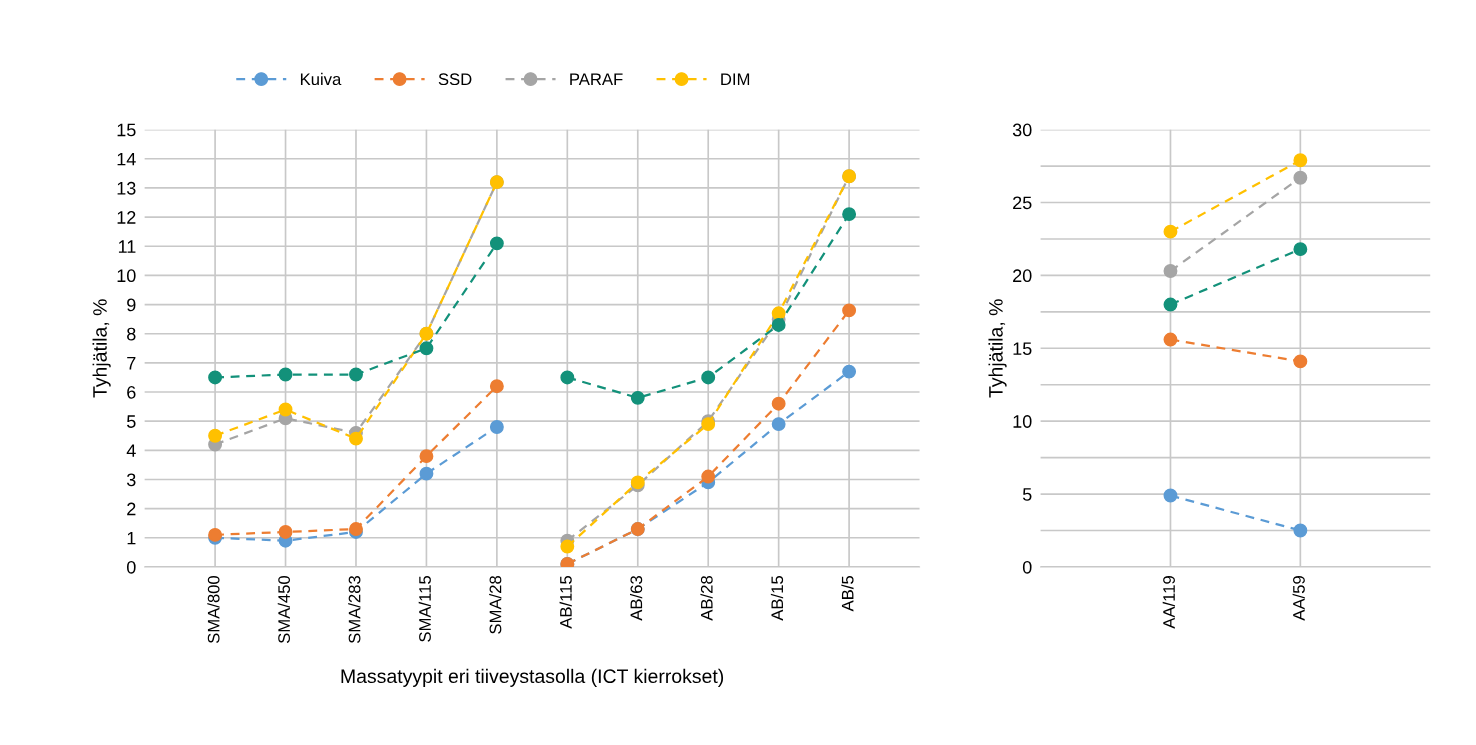 This screenshot has width=1476, height=745. What do you see at coordinates (1022, 276) in the screenshot?
I see `y-tick-label: 20` at bounding box center [1022, 276].